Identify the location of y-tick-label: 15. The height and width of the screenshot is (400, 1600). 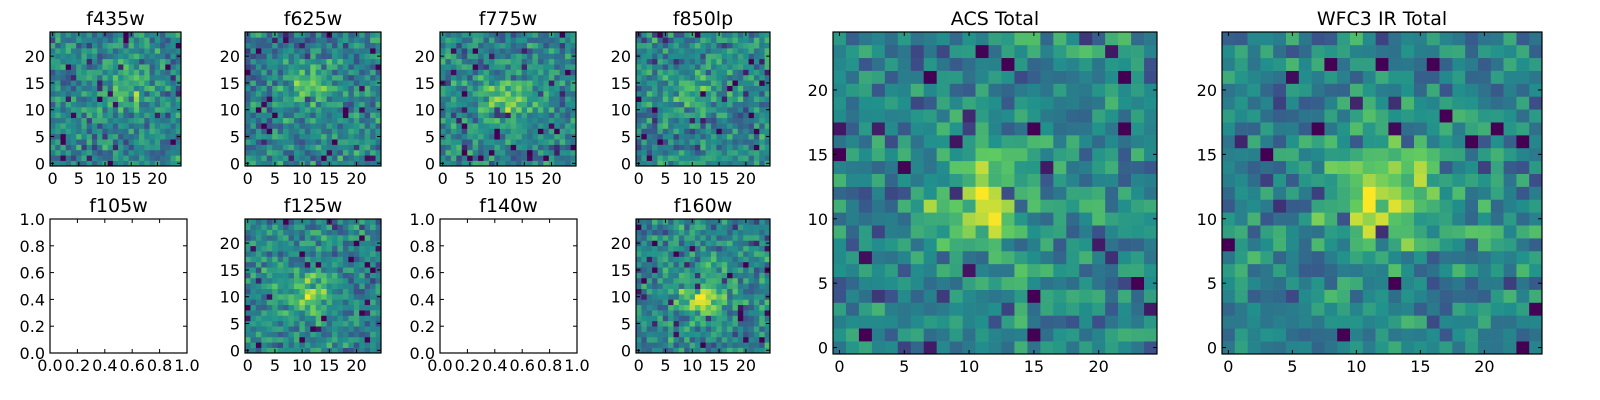
(230, 83).